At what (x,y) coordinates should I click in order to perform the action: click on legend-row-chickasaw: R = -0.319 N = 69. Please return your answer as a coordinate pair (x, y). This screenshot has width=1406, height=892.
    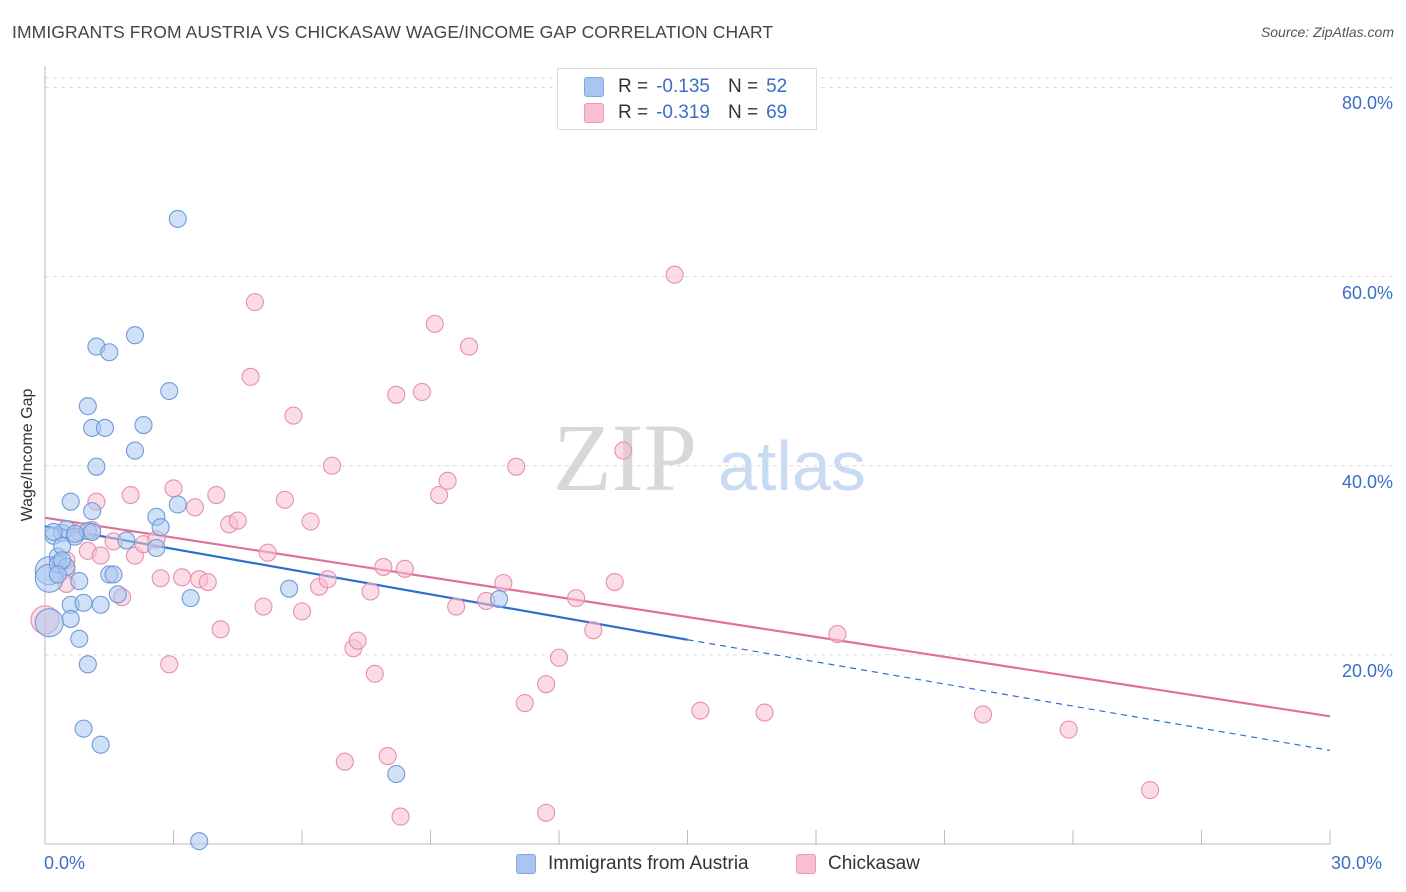
    Looking at the image, I should click on (685, 113).